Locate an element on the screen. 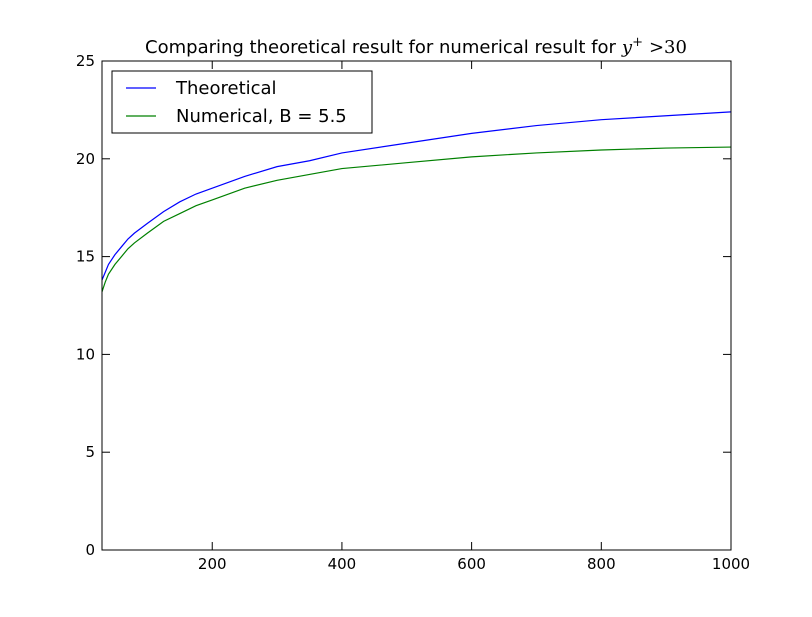 The height and width of the screenshot is (617, 812). legend-box is located at coordinates (242, 102).